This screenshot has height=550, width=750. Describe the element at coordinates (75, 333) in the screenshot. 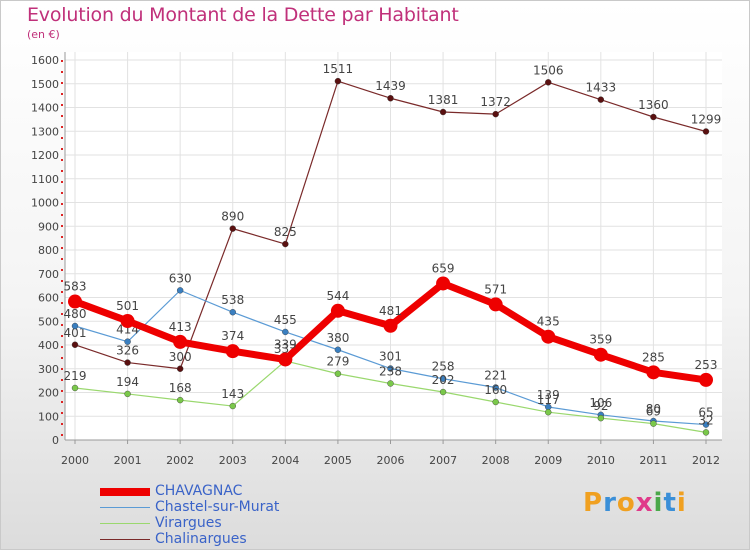

I see `data-label: 401` at that location.